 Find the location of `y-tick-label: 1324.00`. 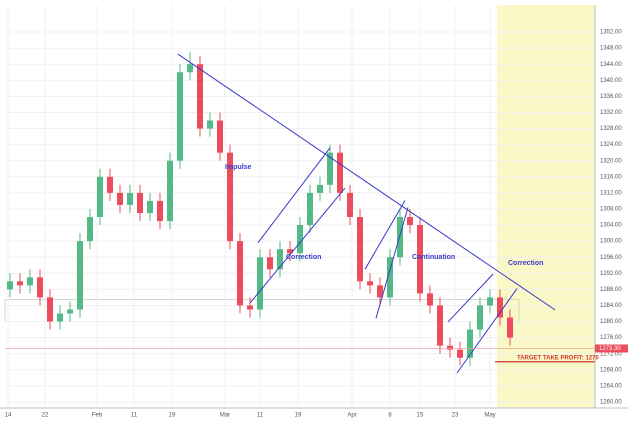

y-tick-label: 1324.00 is located at coordinates (611, 145).